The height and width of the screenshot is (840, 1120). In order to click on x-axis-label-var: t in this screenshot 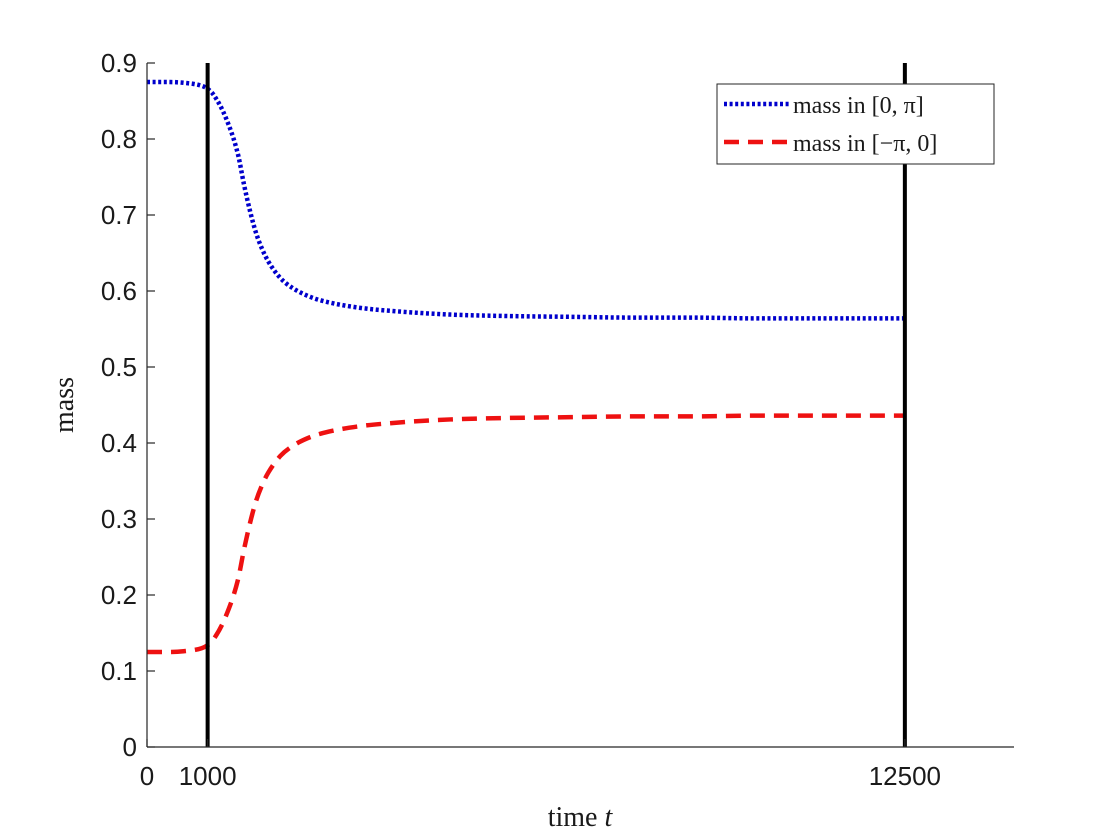, I will do `click(608, 817)`.